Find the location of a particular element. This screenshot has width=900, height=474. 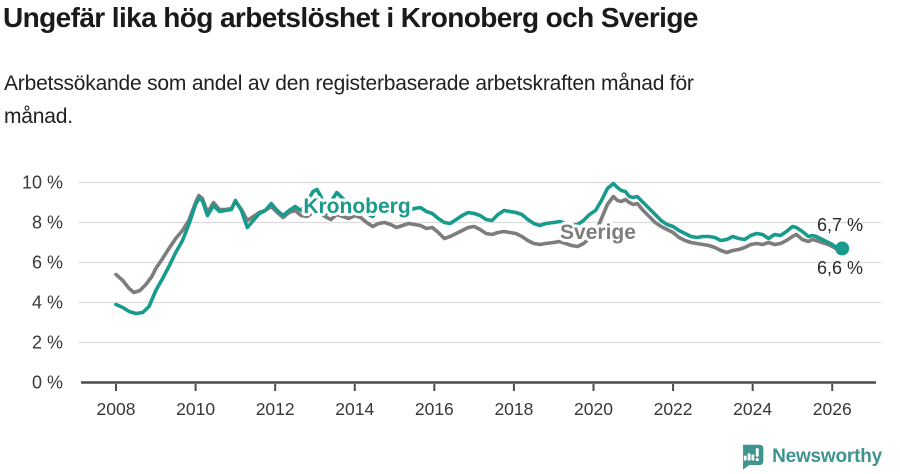

x-tick-label: 2016 is located at coordinates (434, 409).